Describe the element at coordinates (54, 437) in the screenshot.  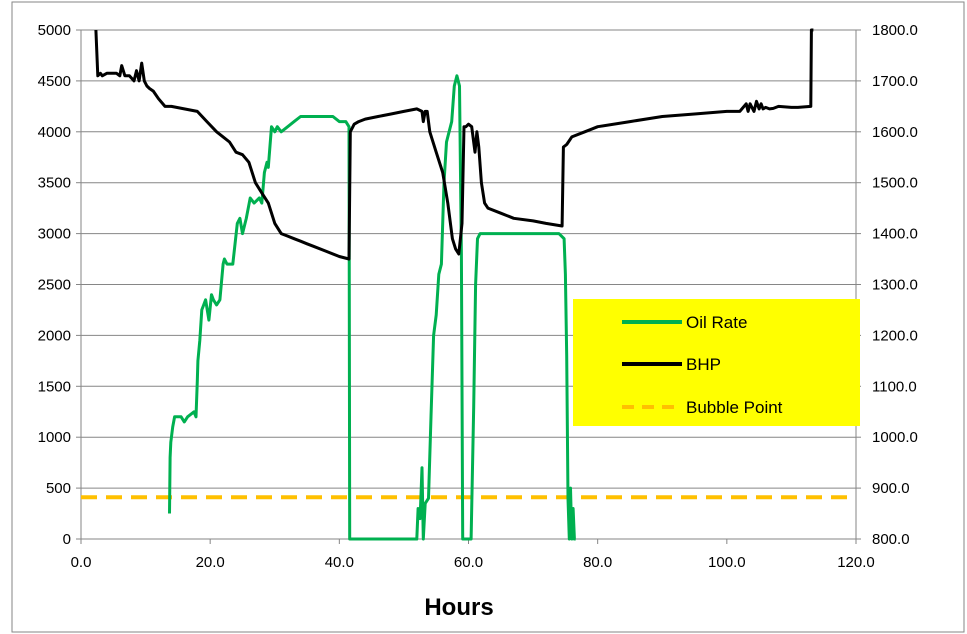
I see `y-tick-label: 1000` at that location.